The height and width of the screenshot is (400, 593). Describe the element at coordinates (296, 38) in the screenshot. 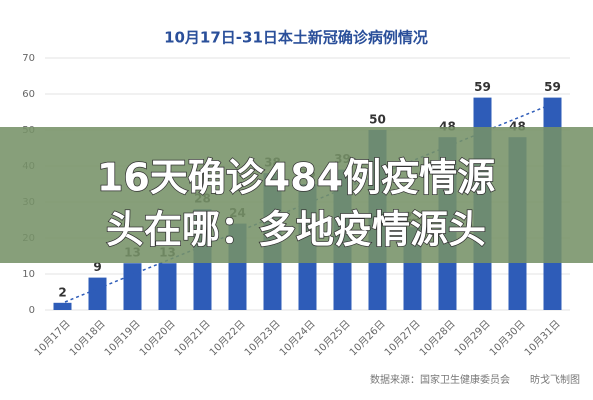

I see `chart-title: 10月17日-31日本土新冠确诊病例情况` at that location.